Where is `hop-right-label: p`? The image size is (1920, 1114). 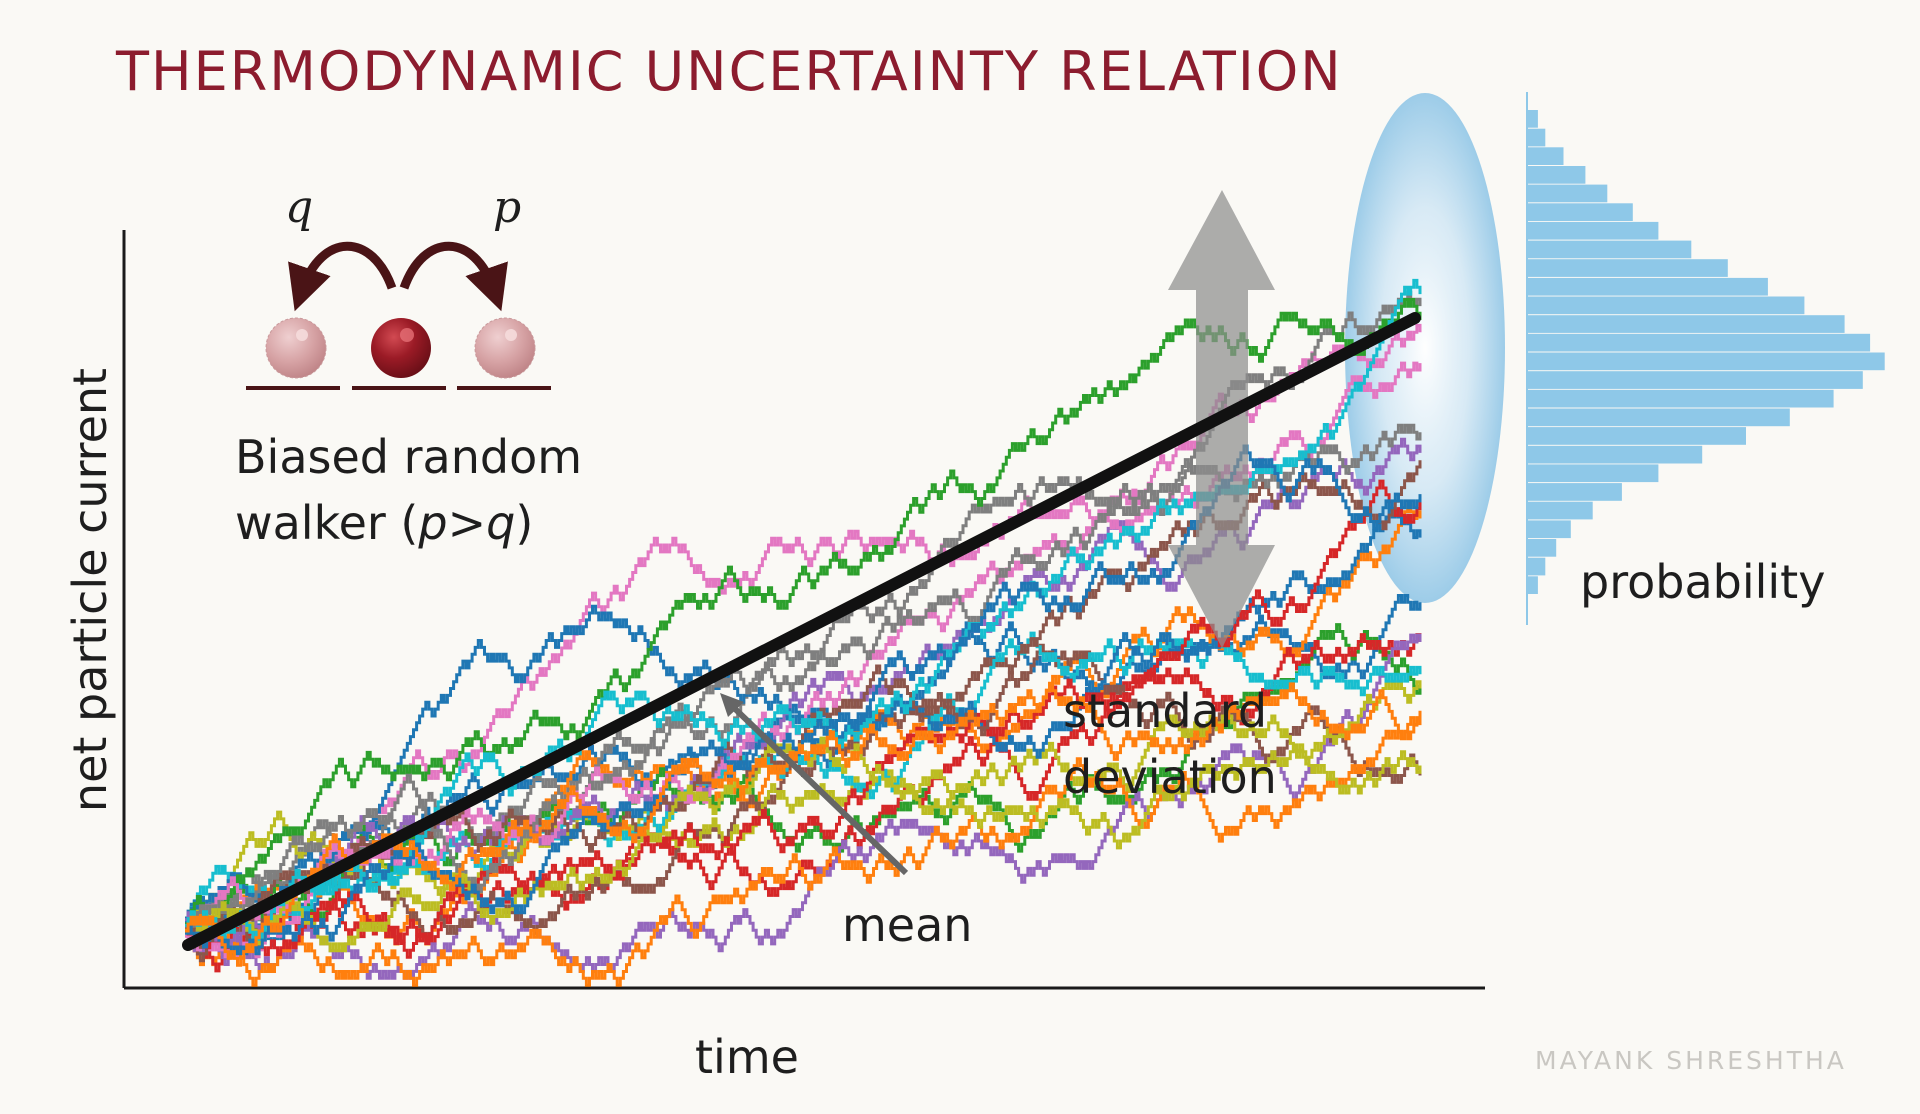
hop-right-label: p is located at coordinates (507, 207).